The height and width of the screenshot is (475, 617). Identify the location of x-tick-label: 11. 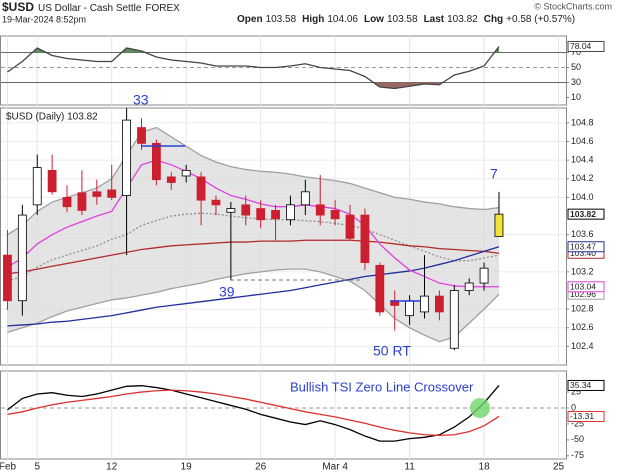
(409, 467).